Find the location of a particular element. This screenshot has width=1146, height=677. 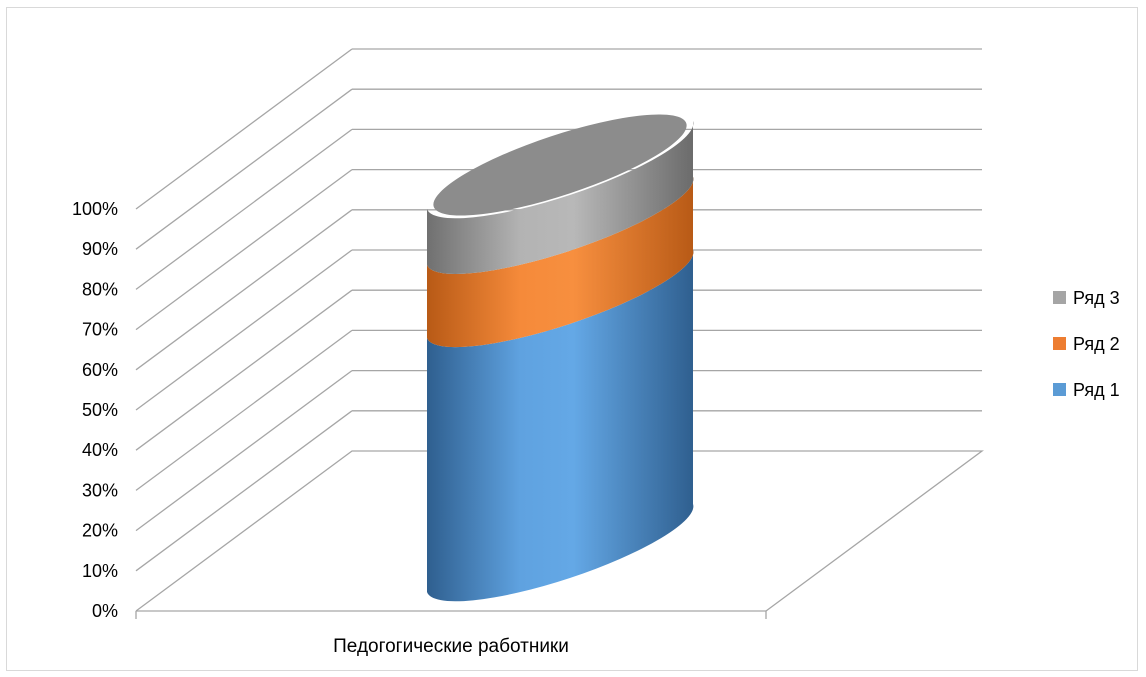

y-tick-label: 90% is located at coordinates (100, 249).